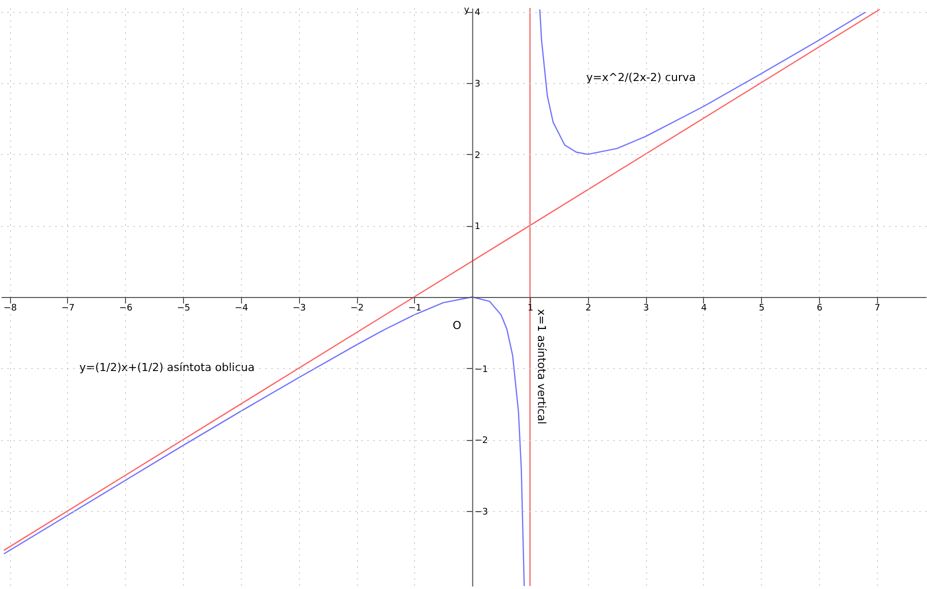 Image resolution: width=927 pixels, height=589 pixels. What do you see at coordinates (877, 309) in the screenshot?
I see `x-tick-label: 7` at bounding box center [877, 309].